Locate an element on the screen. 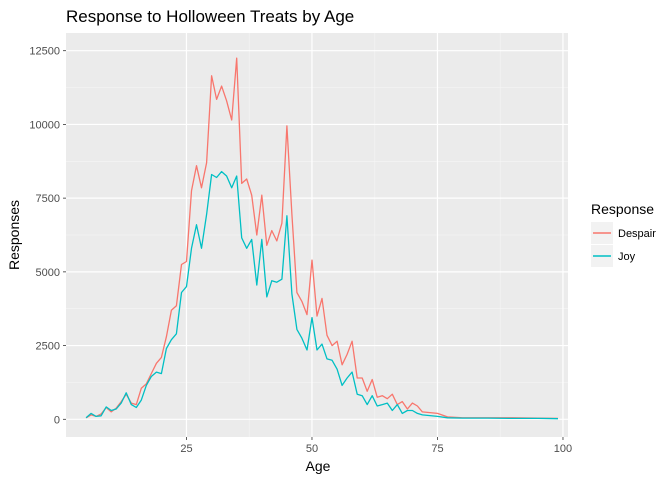  legend-label: Joy is located at coordinates (627, 257).